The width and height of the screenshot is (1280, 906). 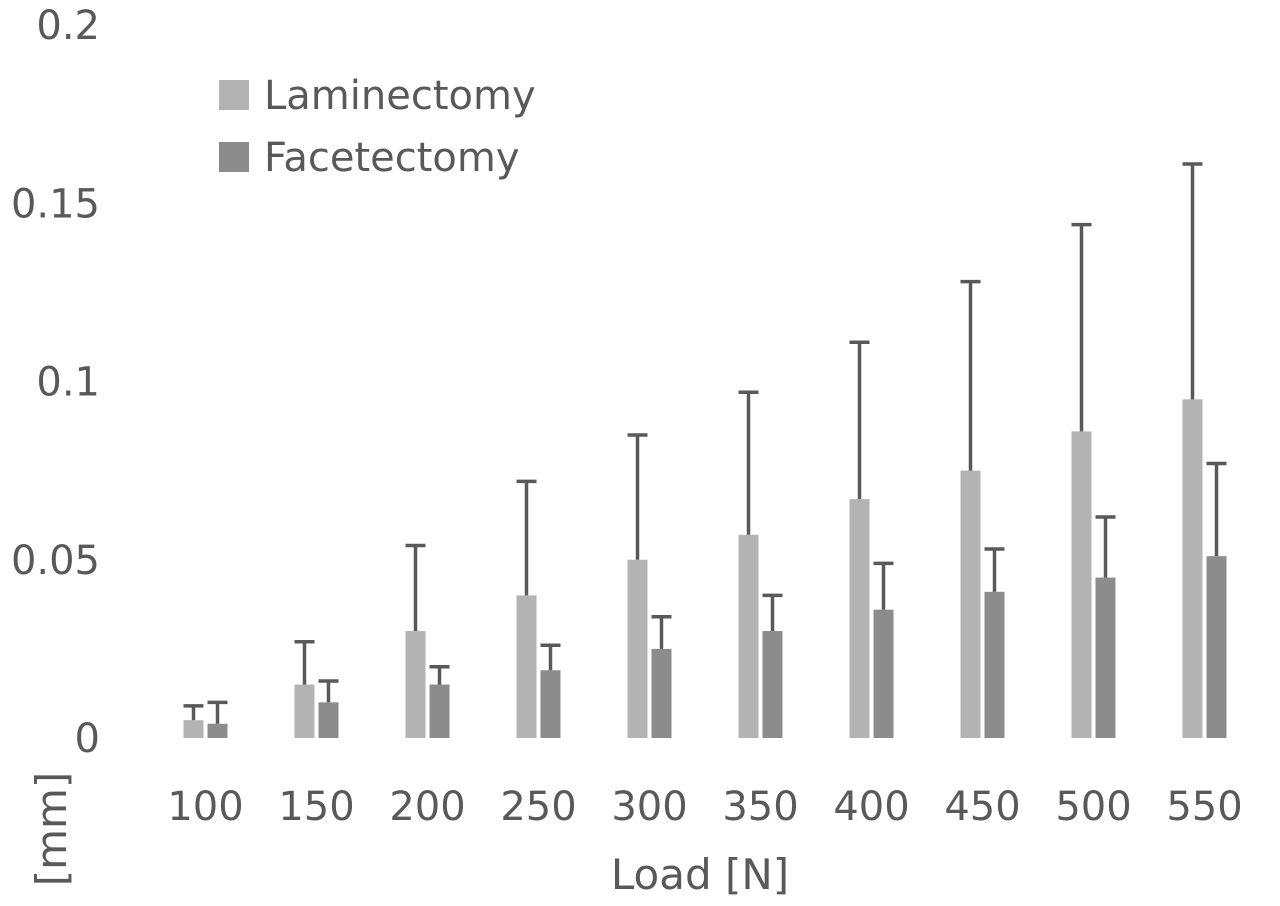 What do you see at coordinates (427, 807) in the screenshot?
I see `x-tick-label: 200` at bounding box center [427, 807].